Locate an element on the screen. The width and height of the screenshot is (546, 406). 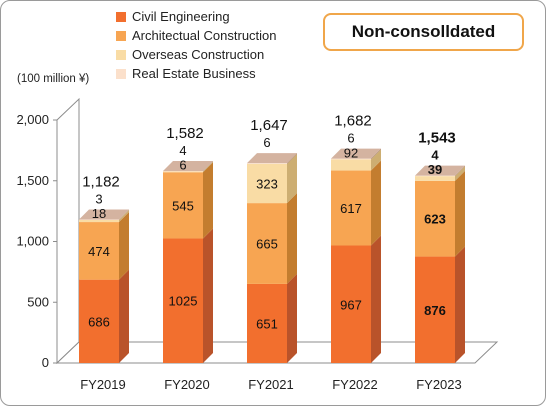
y-tick-label: 1,000 is located at coordinates (32, 241).